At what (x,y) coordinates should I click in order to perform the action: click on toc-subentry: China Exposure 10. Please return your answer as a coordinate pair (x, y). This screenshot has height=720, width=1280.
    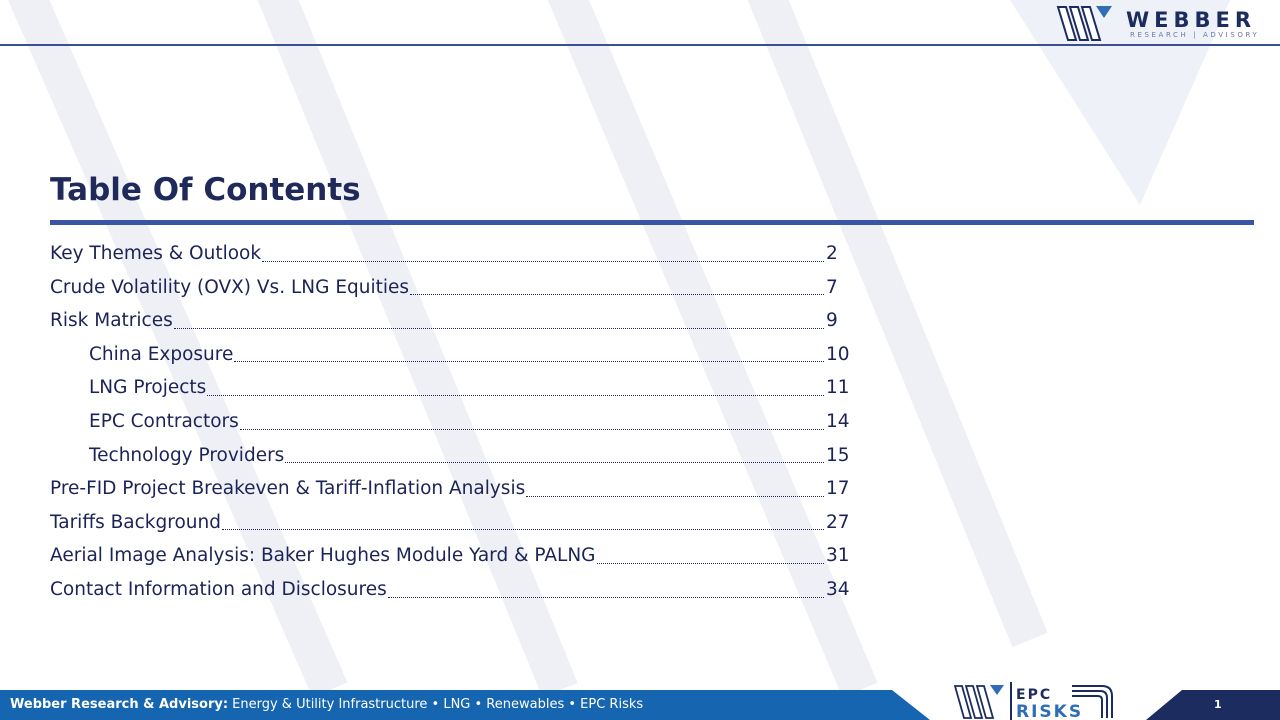
    Looking at the image, I should click on (450, 354).